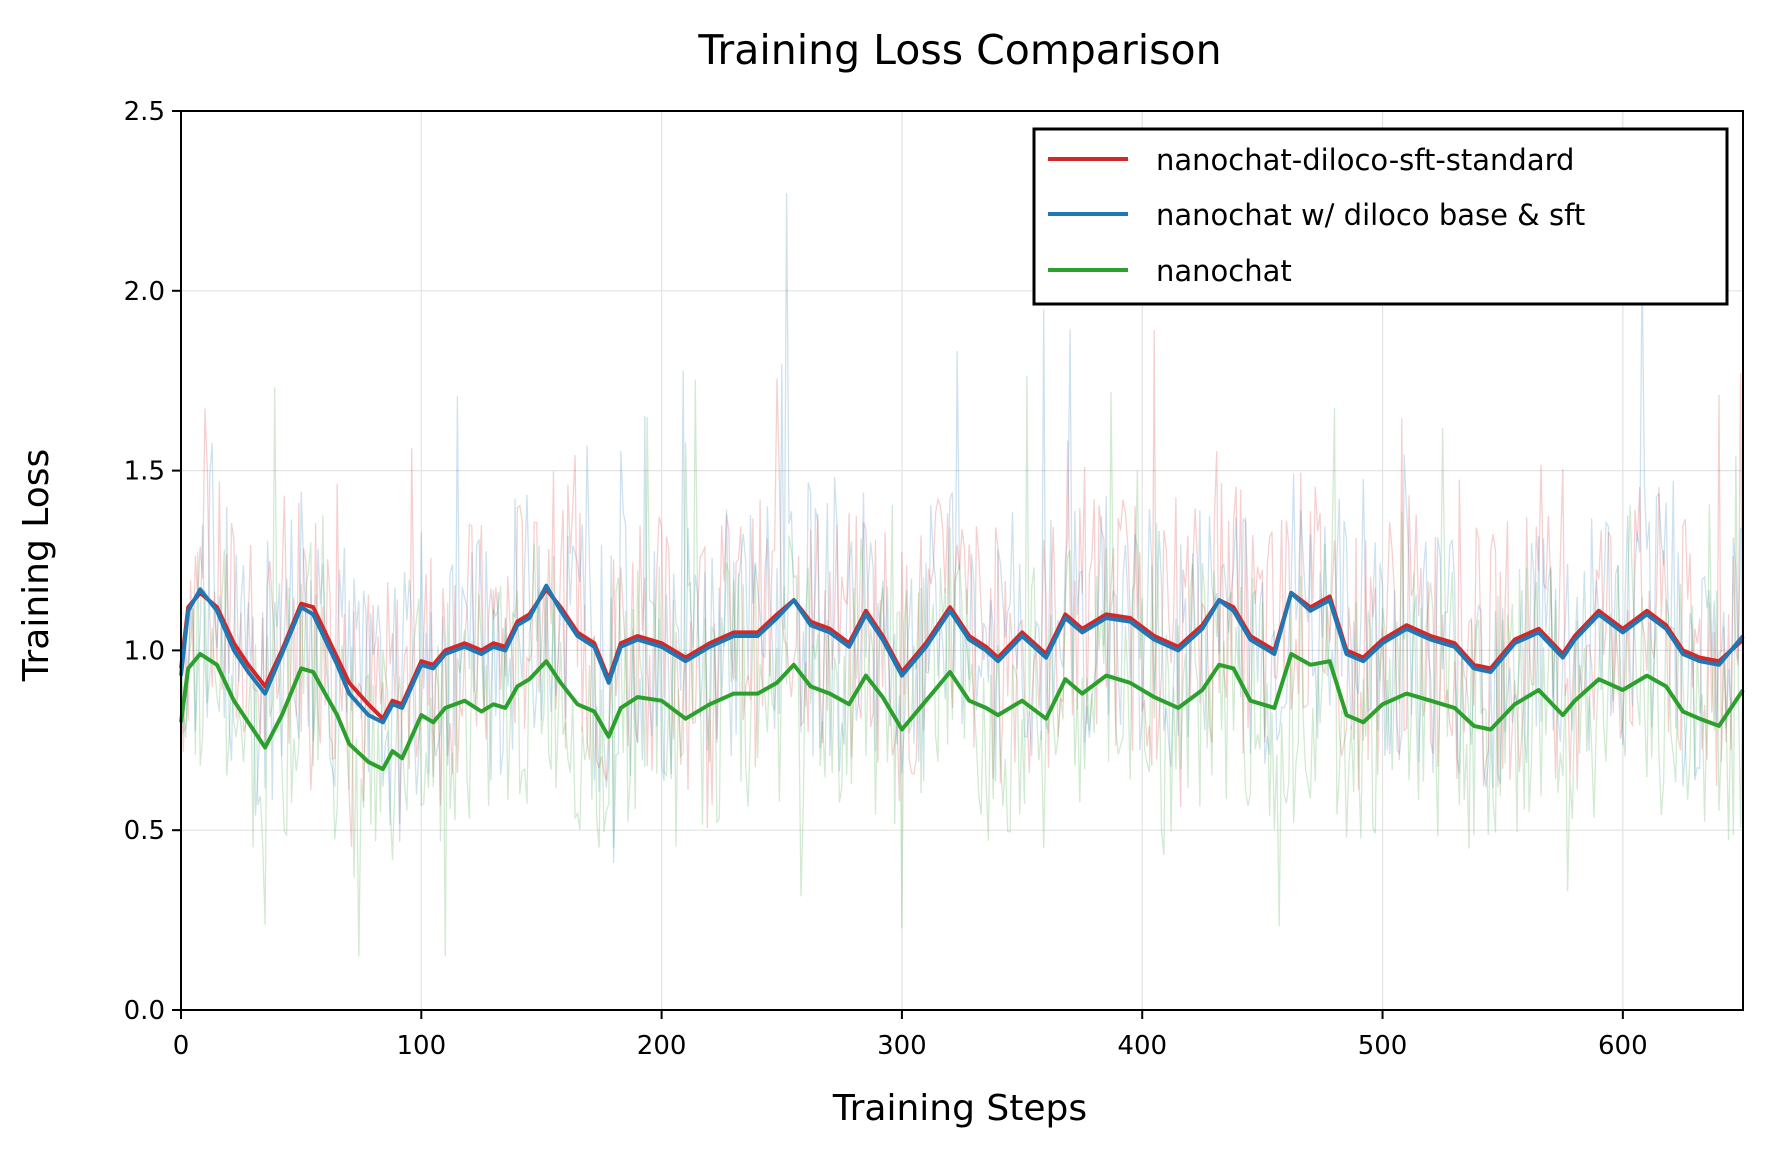 This screenshot has height=1163, width=1769. What do you see at coordinates (902, 1046) in the screenshot?
I see `x-tick-label: 300` at bounding box center [902, 1046].